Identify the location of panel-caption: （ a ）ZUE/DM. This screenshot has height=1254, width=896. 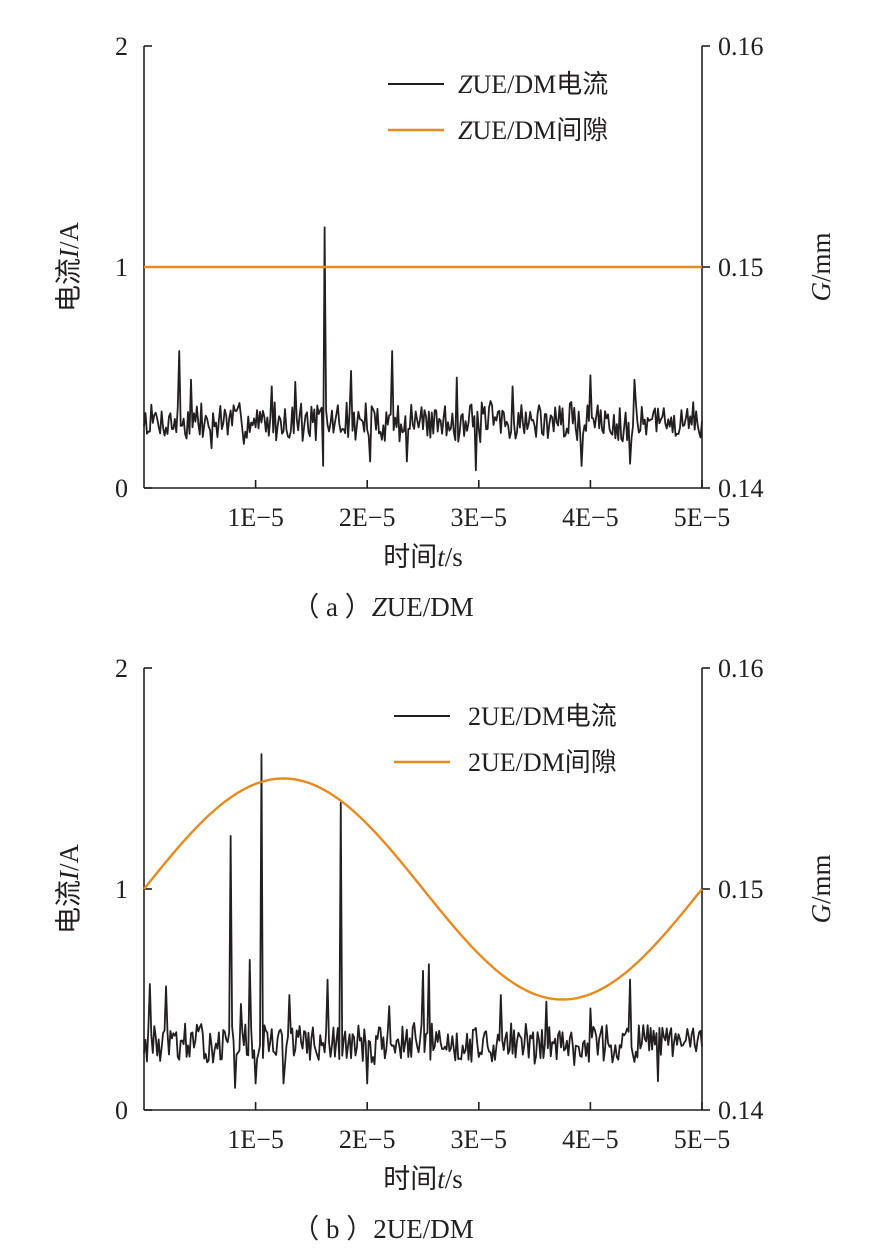
(383, 607).